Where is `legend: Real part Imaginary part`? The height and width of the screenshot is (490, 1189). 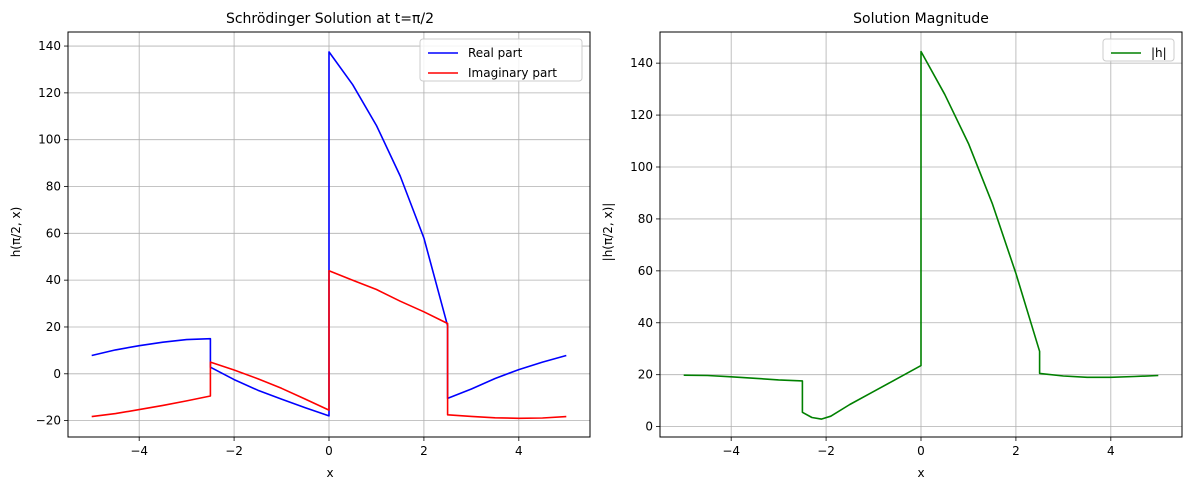
legend: Real part Imaginary part is located at coordinates (501, 60).